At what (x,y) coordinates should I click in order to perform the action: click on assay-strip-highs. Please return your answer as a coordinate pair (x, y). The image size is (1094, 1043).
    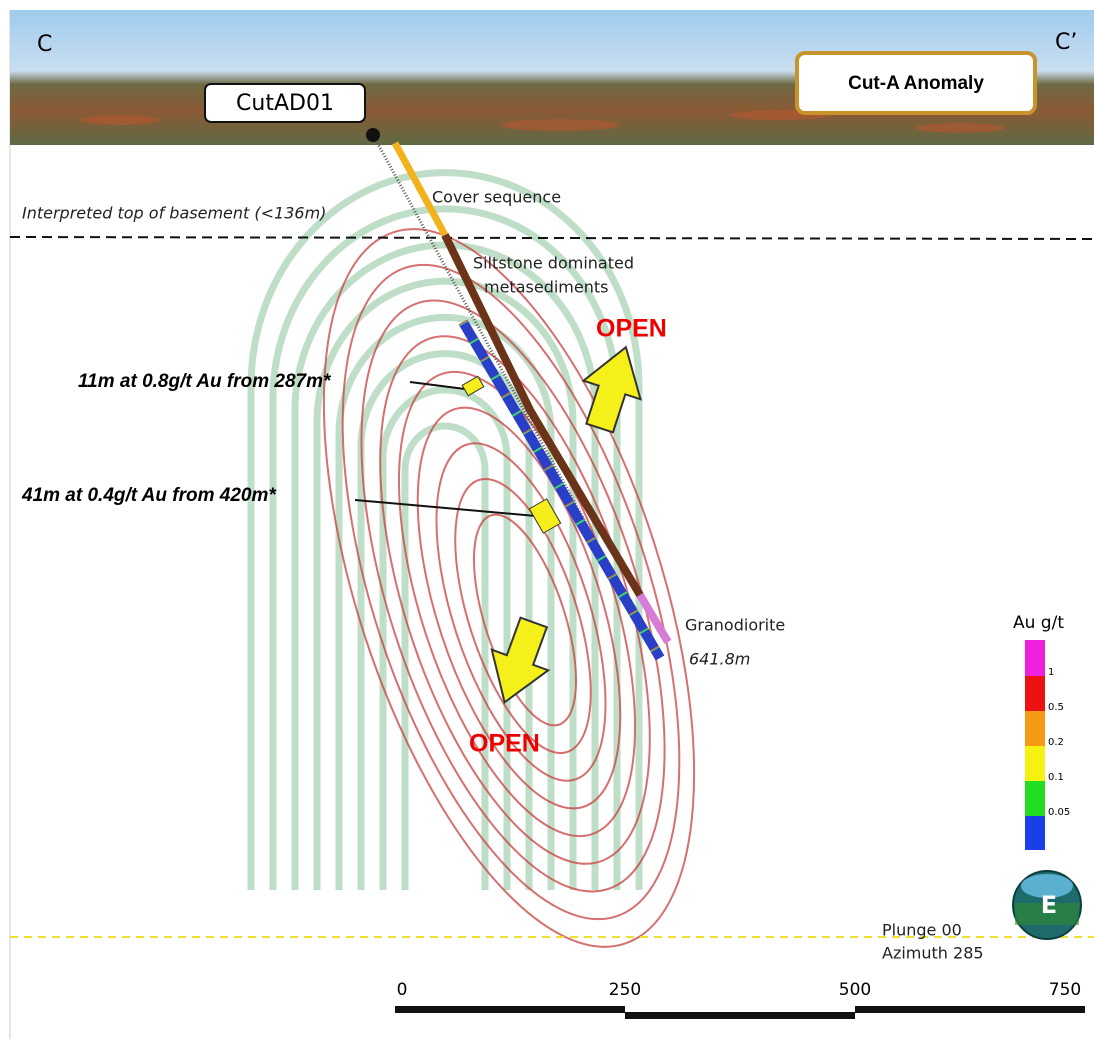
    Looking at the image, I should click on (561, 490).